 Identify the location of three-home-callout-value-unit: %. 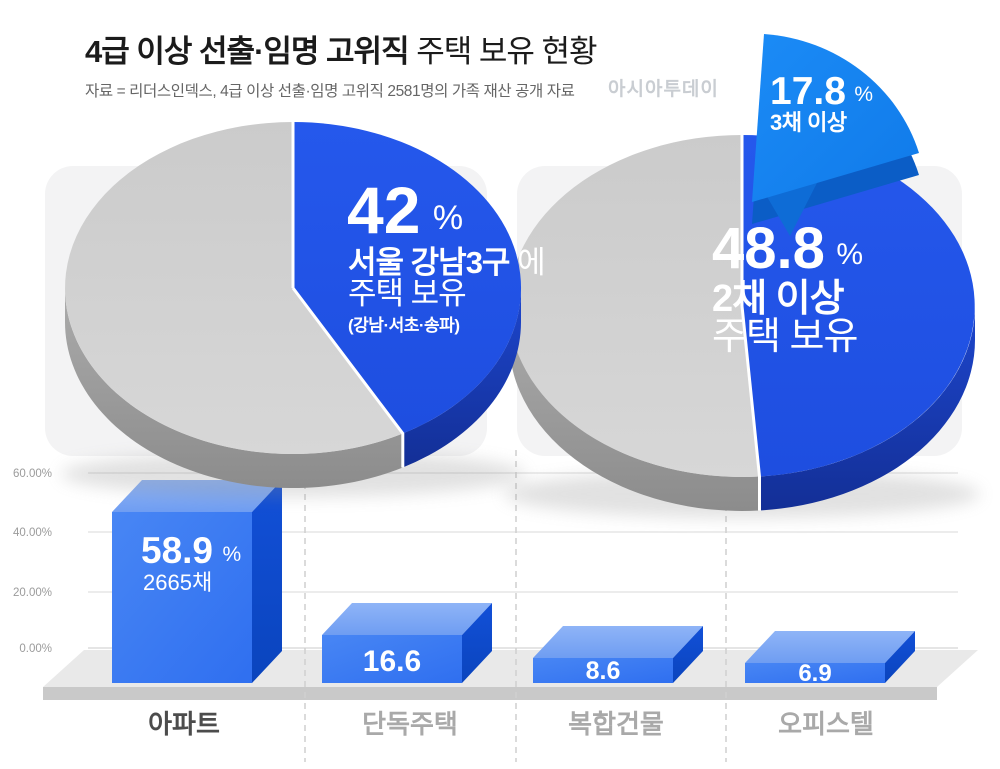
(863, 94).